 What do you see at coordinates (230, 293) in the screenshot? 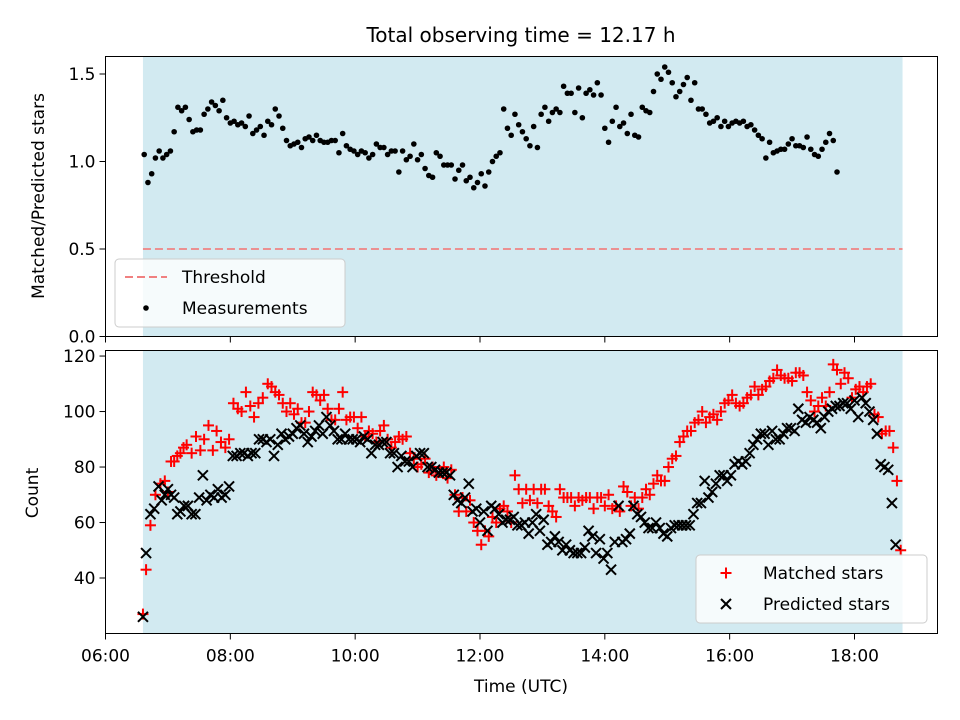
I see `top-legend: Threshold Measurements` at bounding box center [230, 293].